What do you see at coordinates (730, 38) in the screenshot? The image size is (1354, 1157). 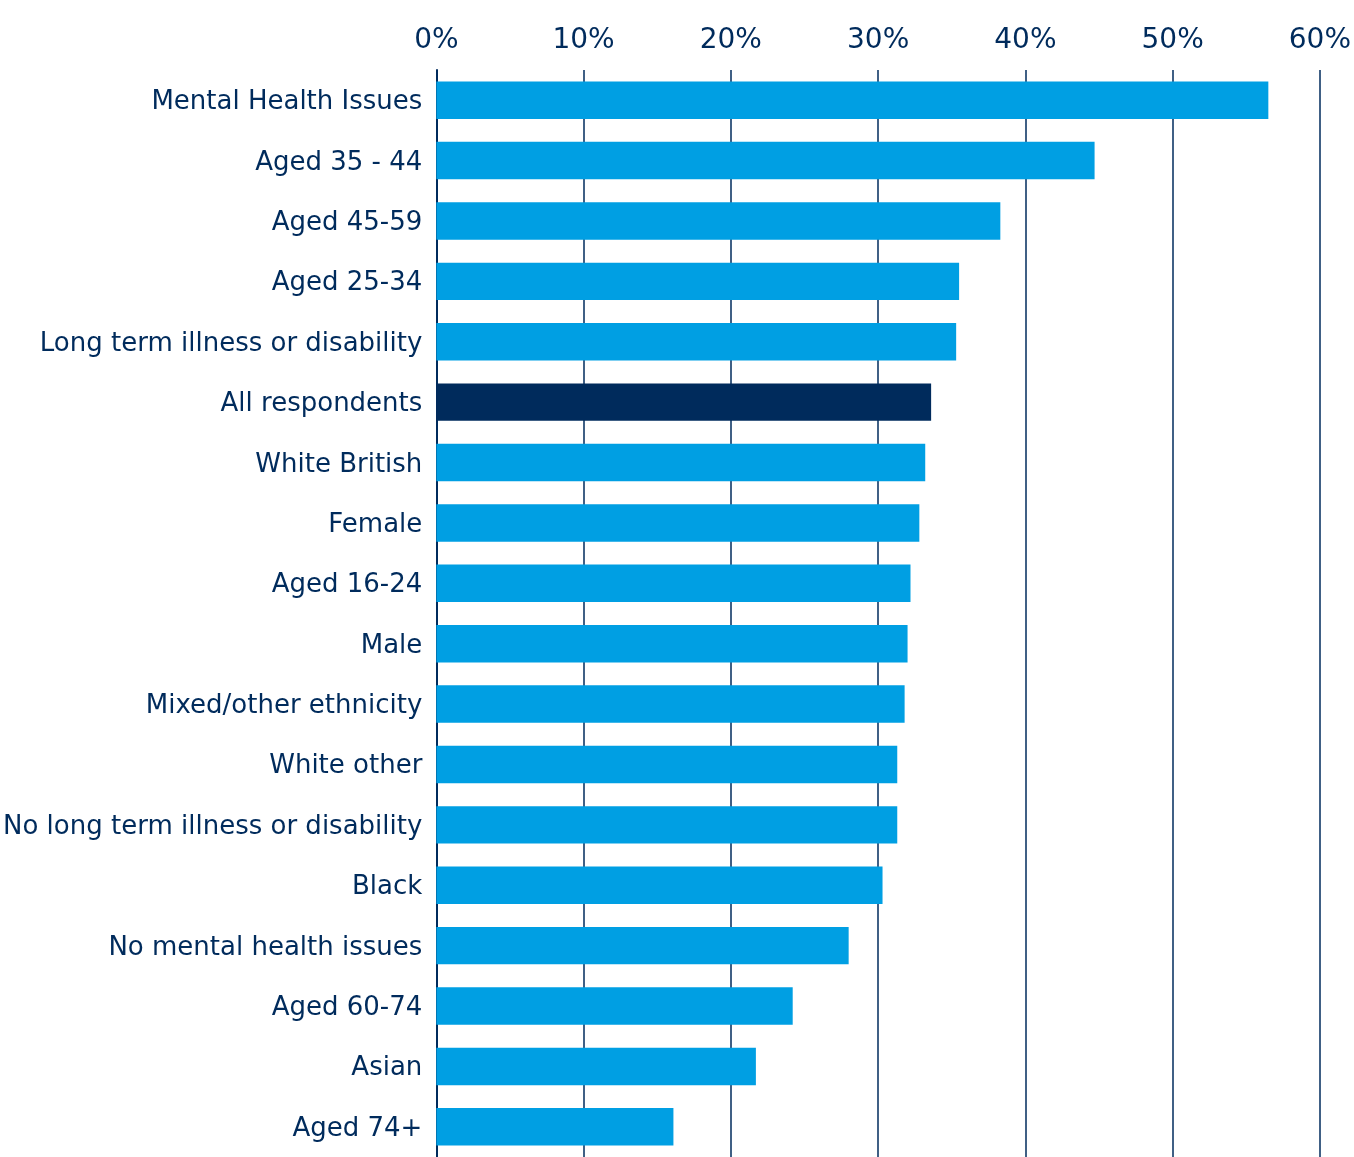 I see `x-tick-label: 20%` at bounding box center [730, 38].